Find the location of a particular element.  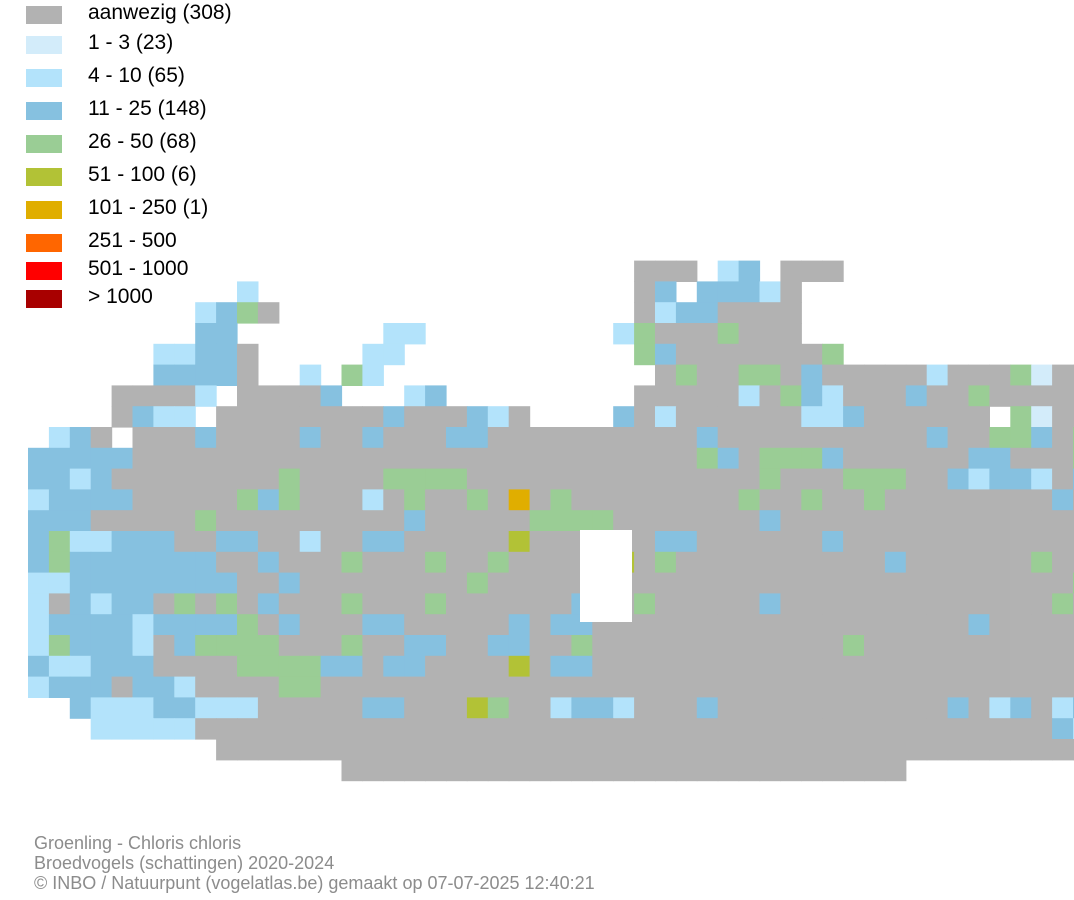

legend-label: 101 - 250 (1) is located at coordinates (148, 207).